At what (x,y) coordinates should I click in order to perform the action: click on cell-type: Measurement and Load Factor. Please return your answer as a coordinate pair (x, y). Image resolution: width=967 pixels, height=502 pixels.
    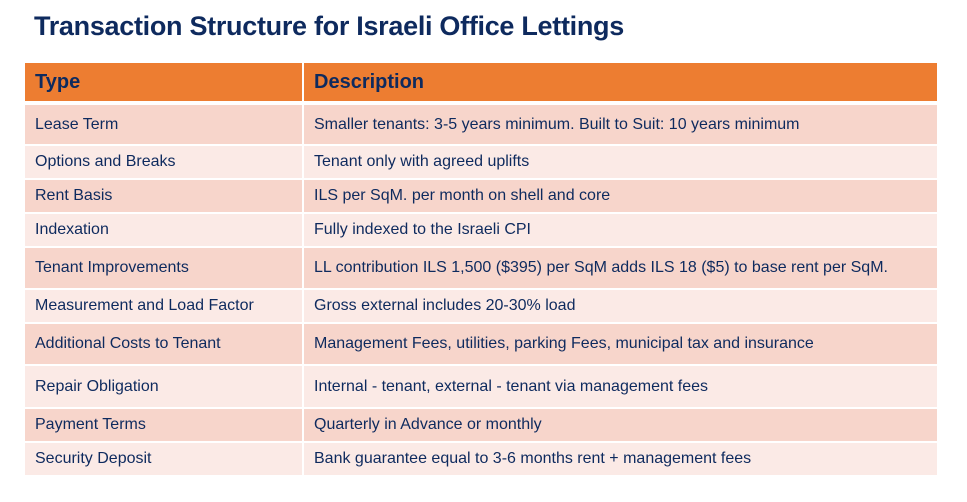
    Looking at the image, I should click on (163, 306).